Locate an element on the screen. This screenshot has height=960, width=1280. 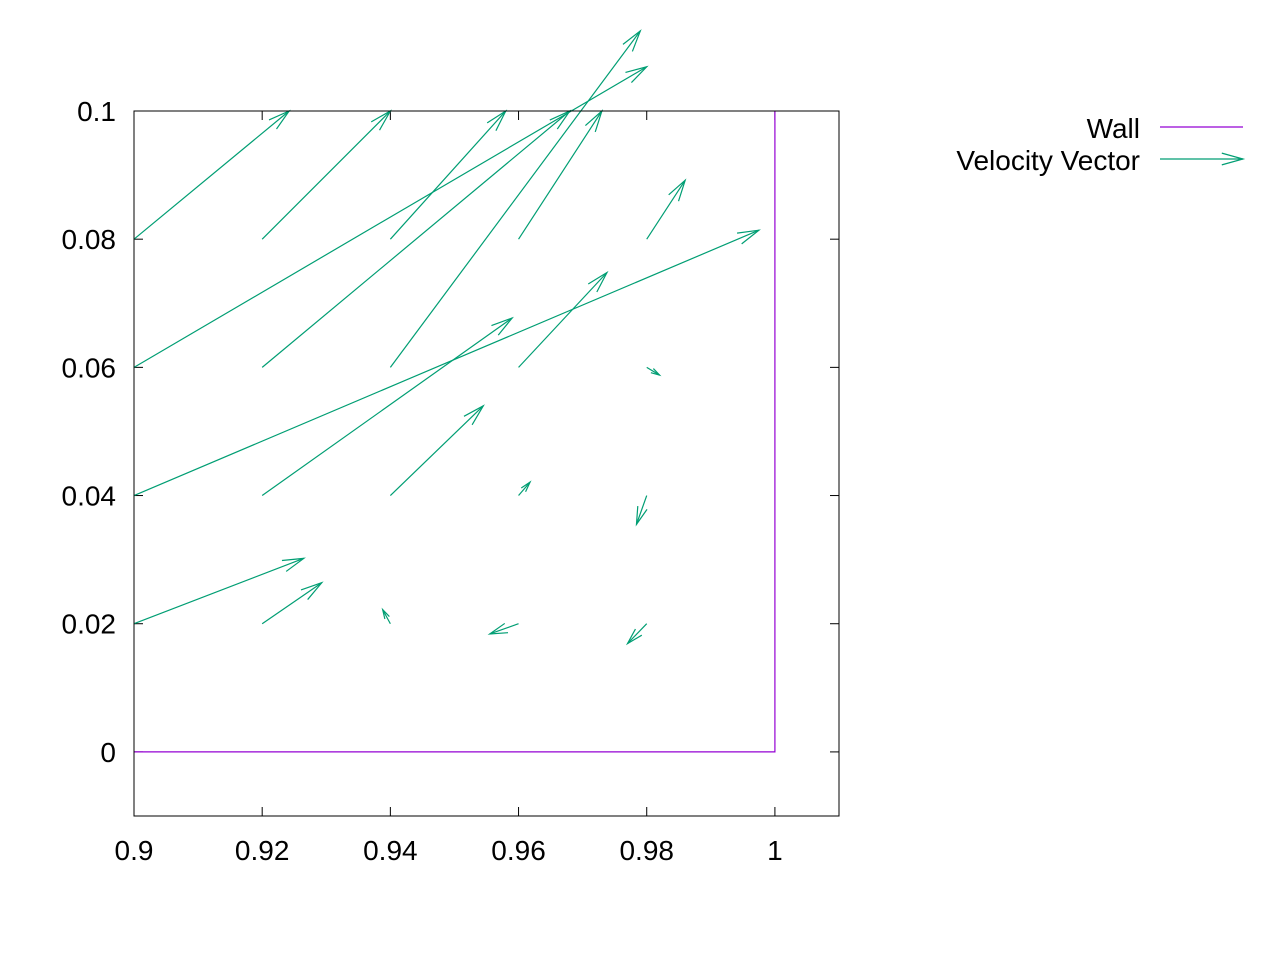
y-tick-label: 0.08 is located at coordinates (89, 239).